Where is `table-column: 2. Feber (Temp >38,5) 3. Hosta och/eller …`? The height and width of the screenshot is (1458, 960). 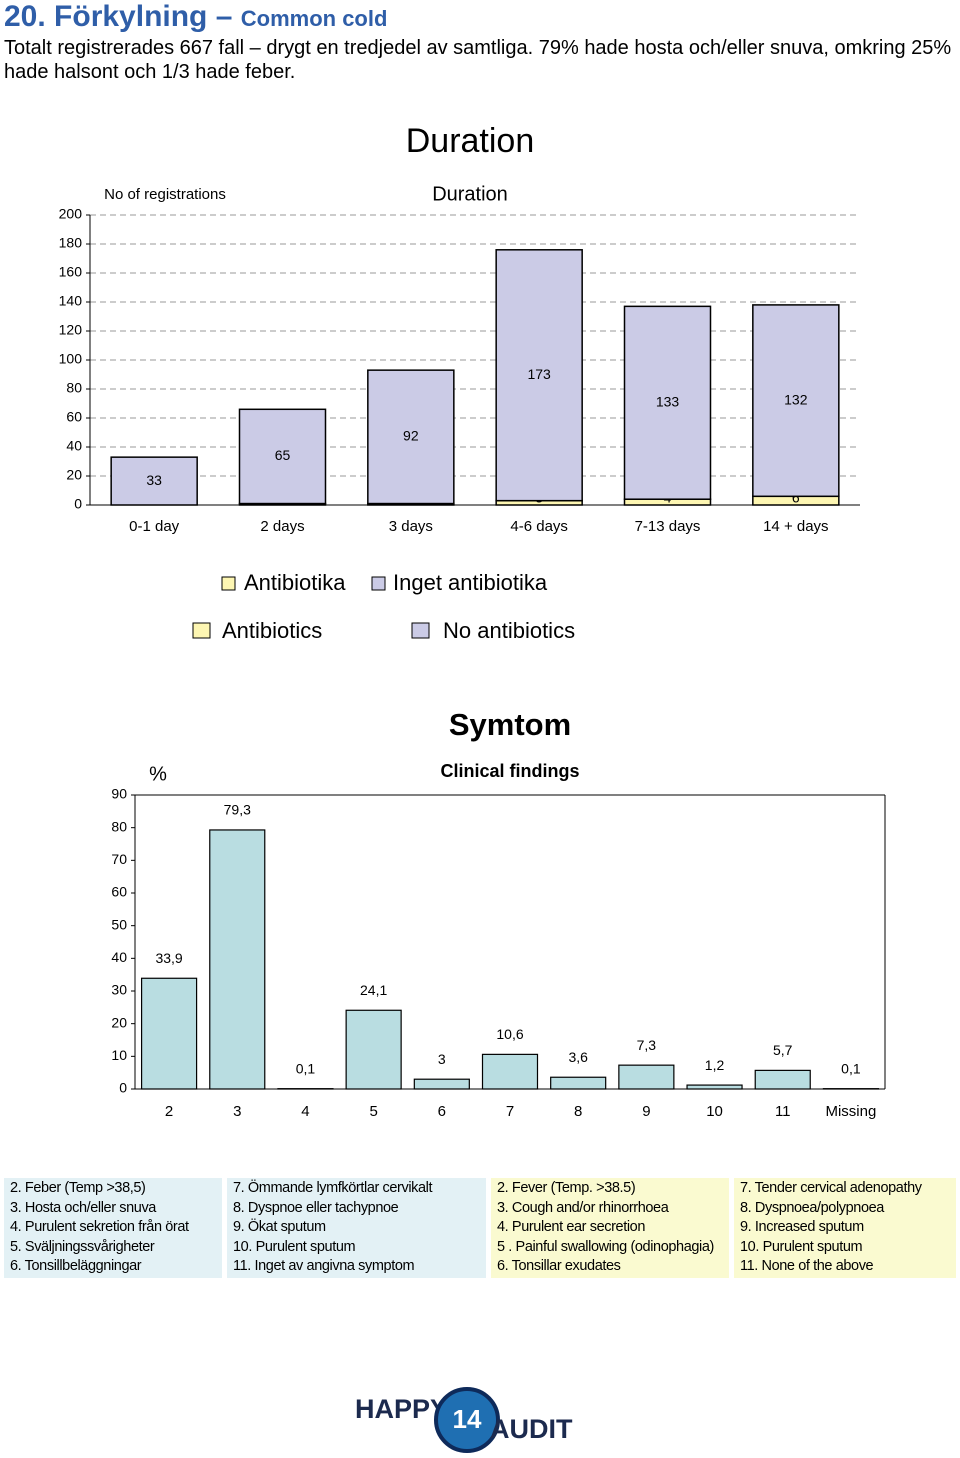 table-column: 2. Feber (Temp >38,5) 3. Hosta och/eller … is located at coordinates (113, 1228).